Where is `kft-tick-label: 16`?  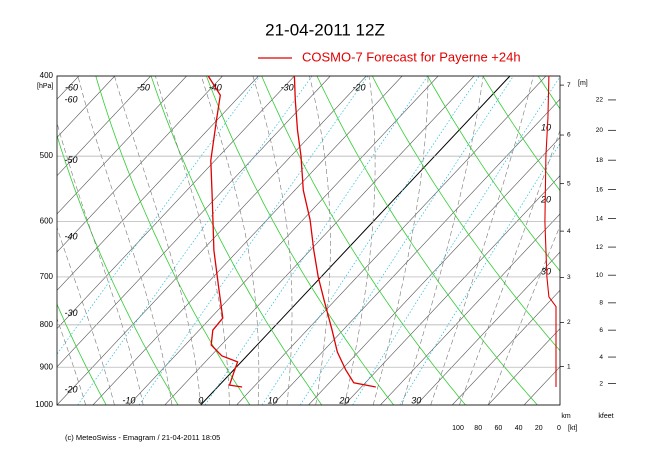 kft-tick-label: 16 is located at coordinates (600, 189).